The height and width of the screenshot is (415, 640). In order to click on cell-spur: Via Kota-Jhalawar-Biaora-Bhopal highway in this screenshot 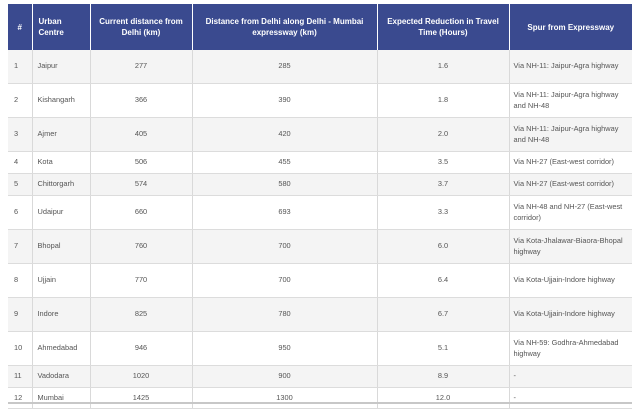, I will do `click(570, 246)`.